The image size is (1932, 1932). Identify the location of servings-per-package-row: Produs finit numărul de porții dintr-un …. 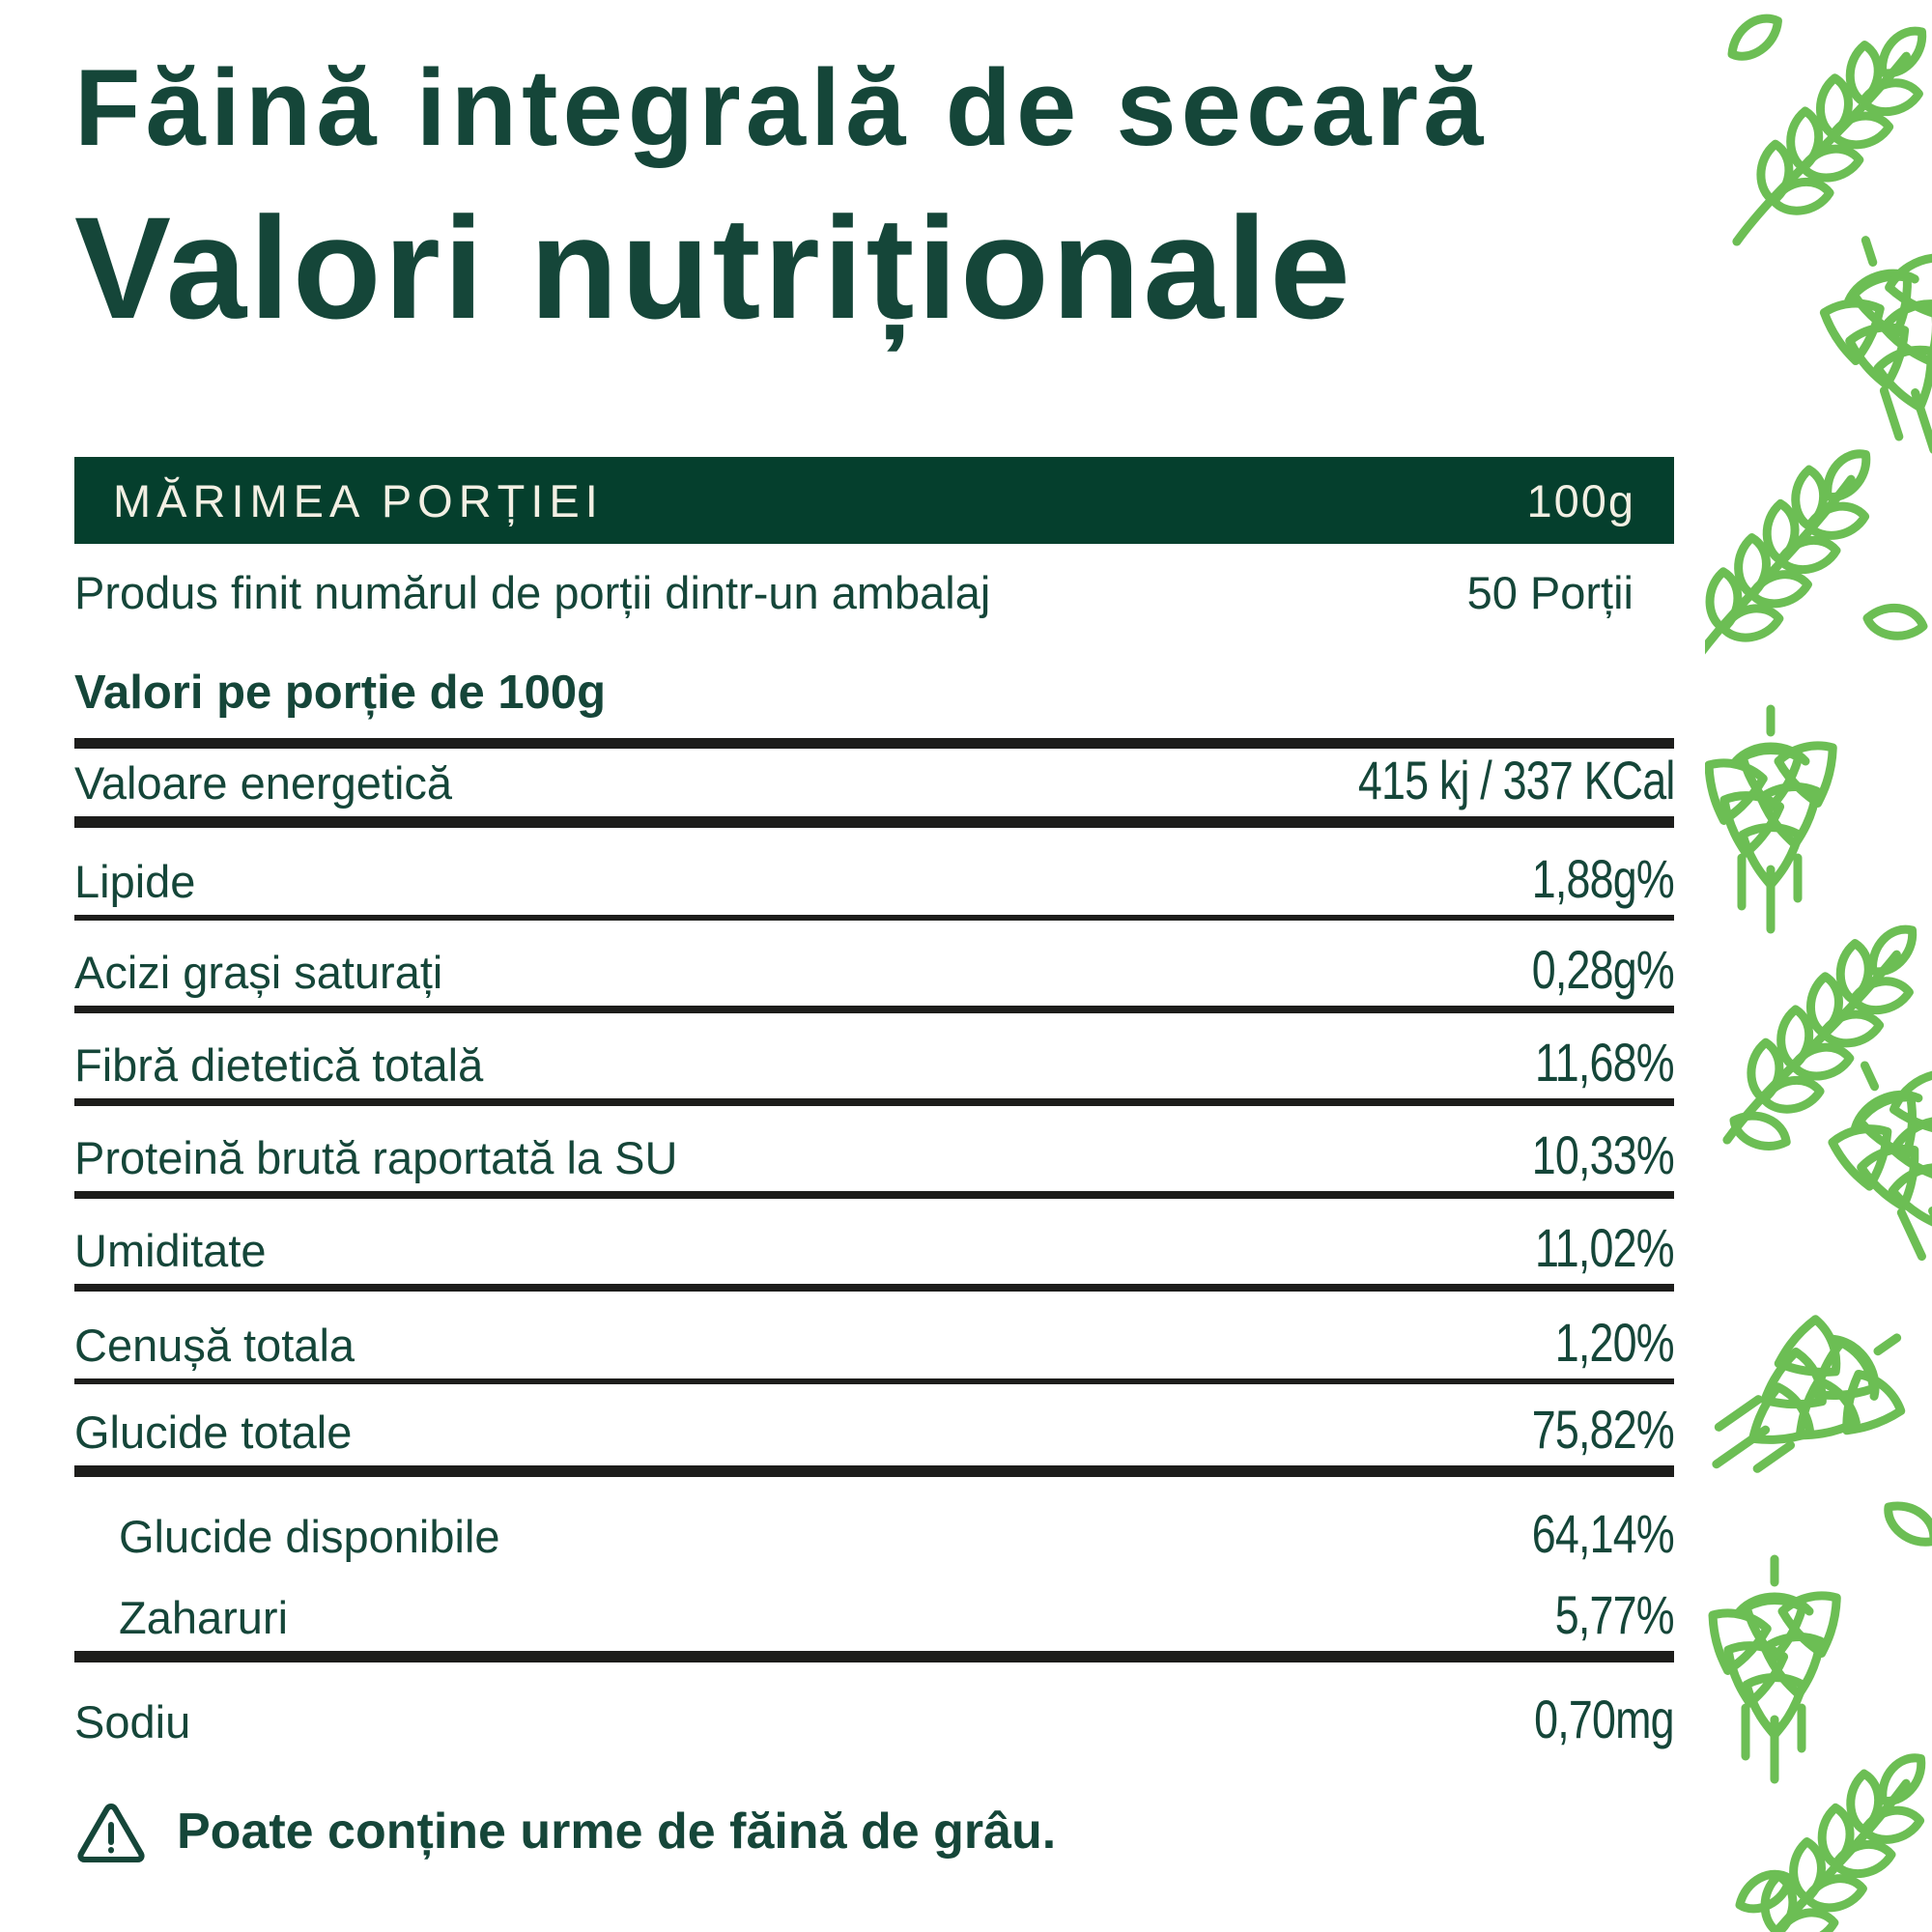
(874, 593).